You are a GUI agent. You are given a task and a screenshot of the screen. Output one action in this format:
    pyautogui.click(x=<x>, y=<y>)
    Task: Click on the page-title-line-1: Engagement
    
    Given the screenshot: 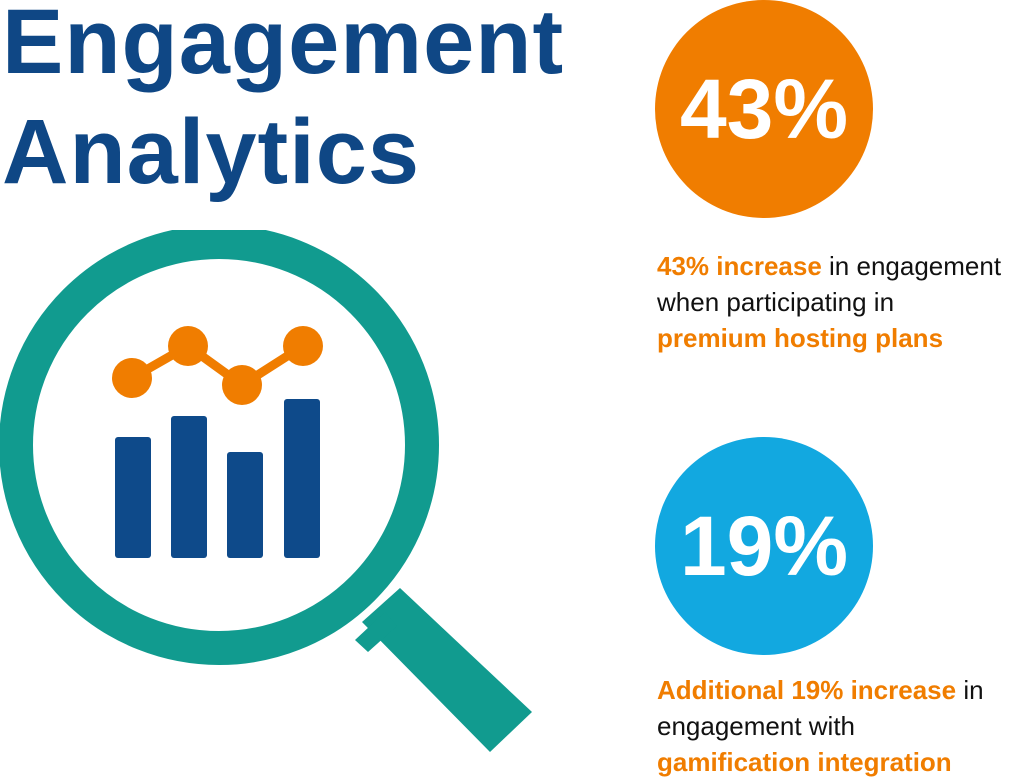 What is the action you would take?
    pyautogui.click(x=283, y=46)
    